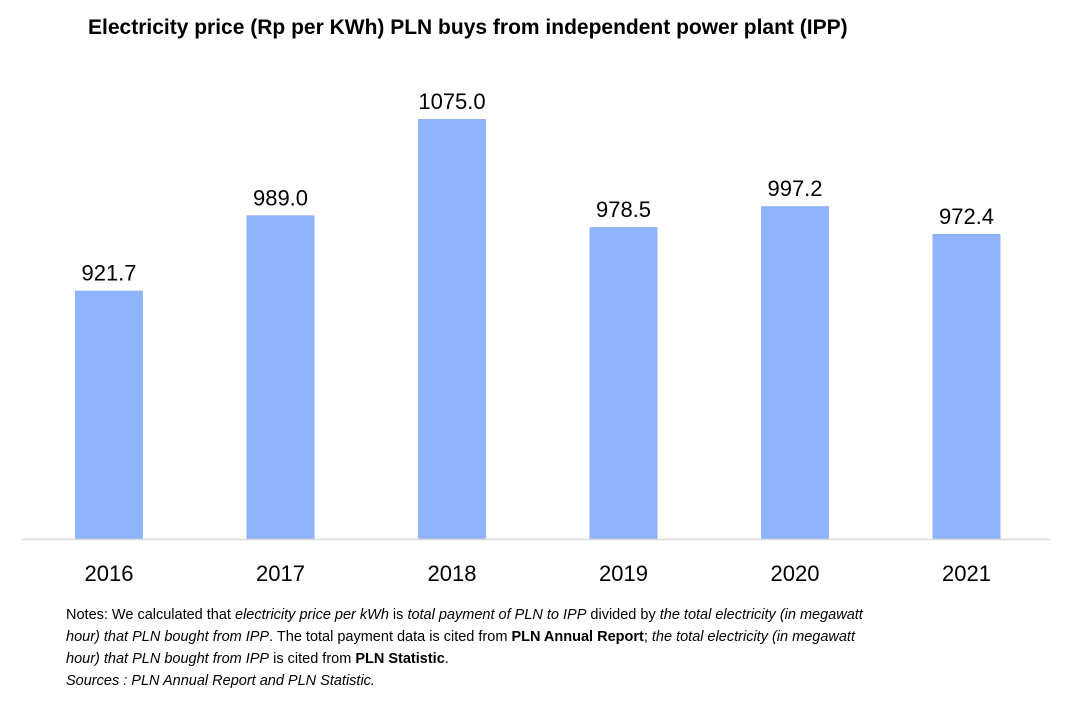  Describe the element at coordinates (497, 615) in the screenshot. I see `notes-text-italic: total payment of PLN to IPP` at that location.